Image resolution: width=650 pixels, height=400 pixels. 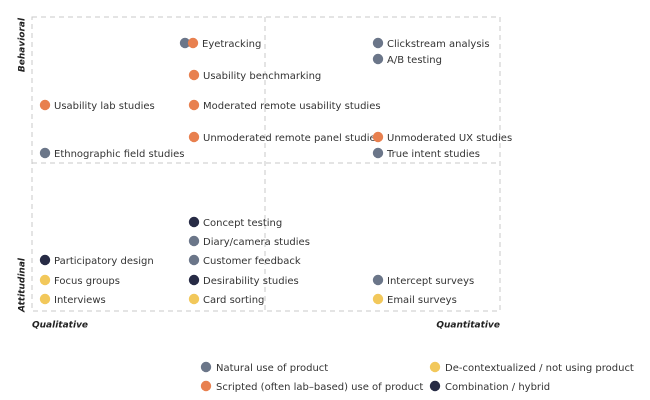 What do you see at coordinates (104, 261) in the screenshot?
I see `method-label: Participatory design` at bounding box center [104, 261].